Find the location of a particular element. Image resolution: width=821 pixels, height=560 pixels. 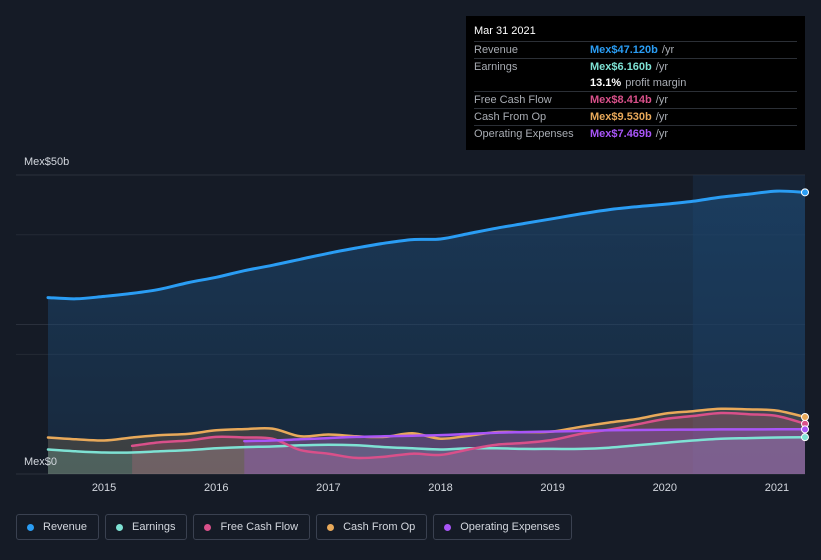

x-tick-label: 2019 is located at coordinates (552, 488).